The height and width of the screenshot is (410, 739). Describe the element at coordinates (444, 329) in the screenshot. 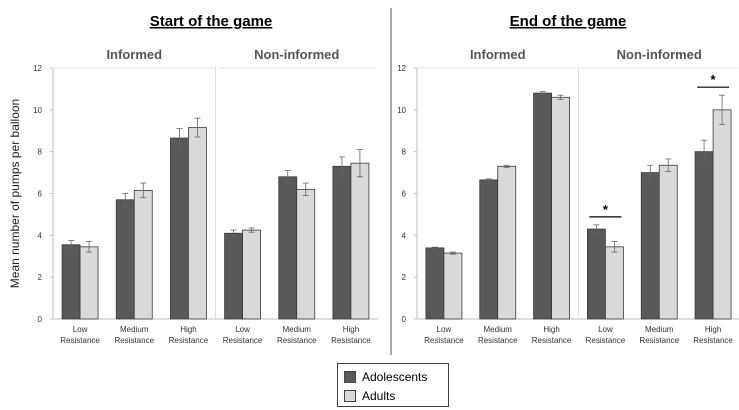

I see `chart-end-panel-informed-category-label: Low` at that location.